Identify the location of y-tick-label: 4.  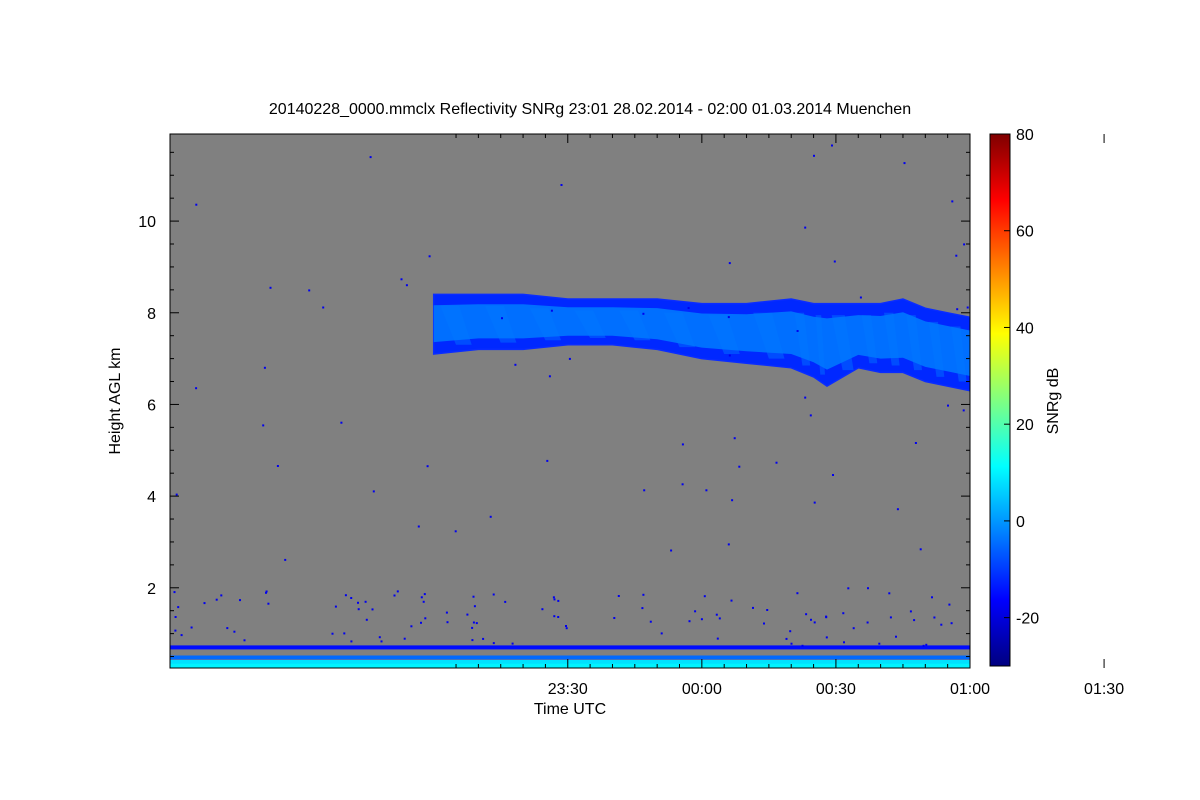
(151, 497).